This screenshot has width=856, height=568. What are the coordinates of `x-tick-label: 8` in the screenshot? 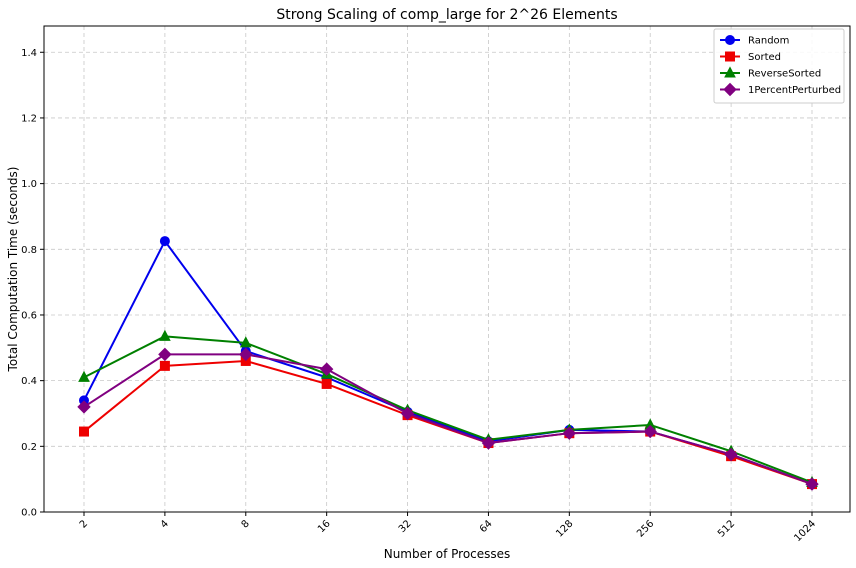 It's located at (246, 524).